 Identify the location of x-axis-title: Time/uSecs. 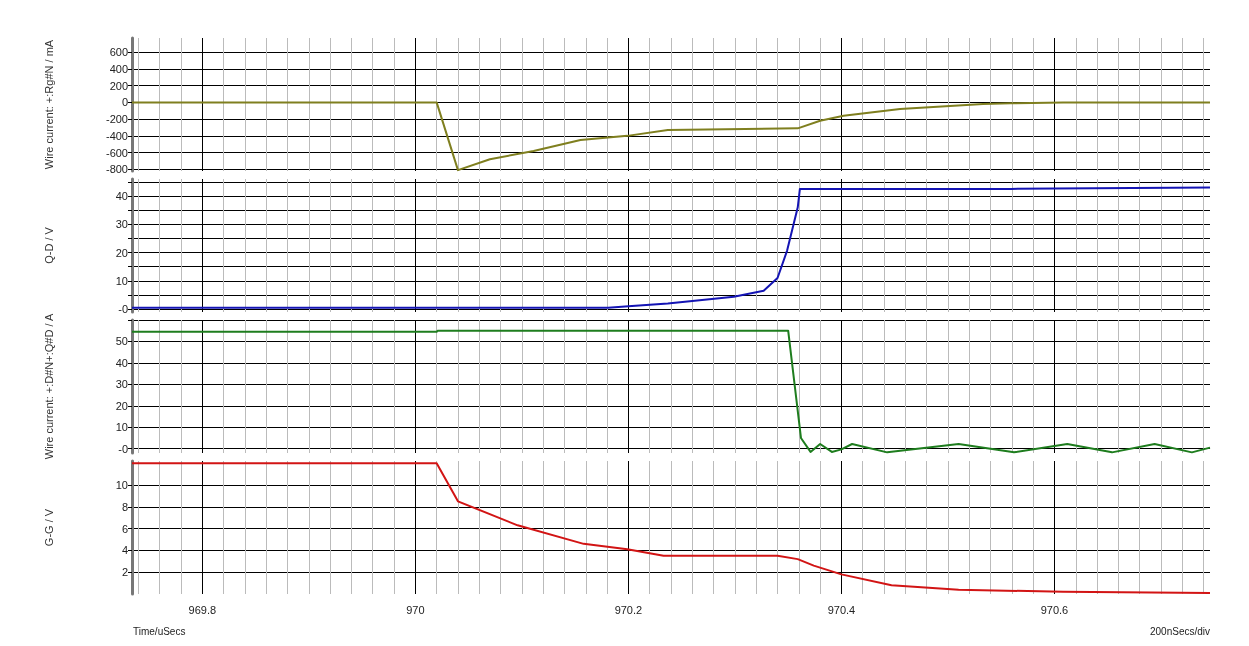
(159, 631).